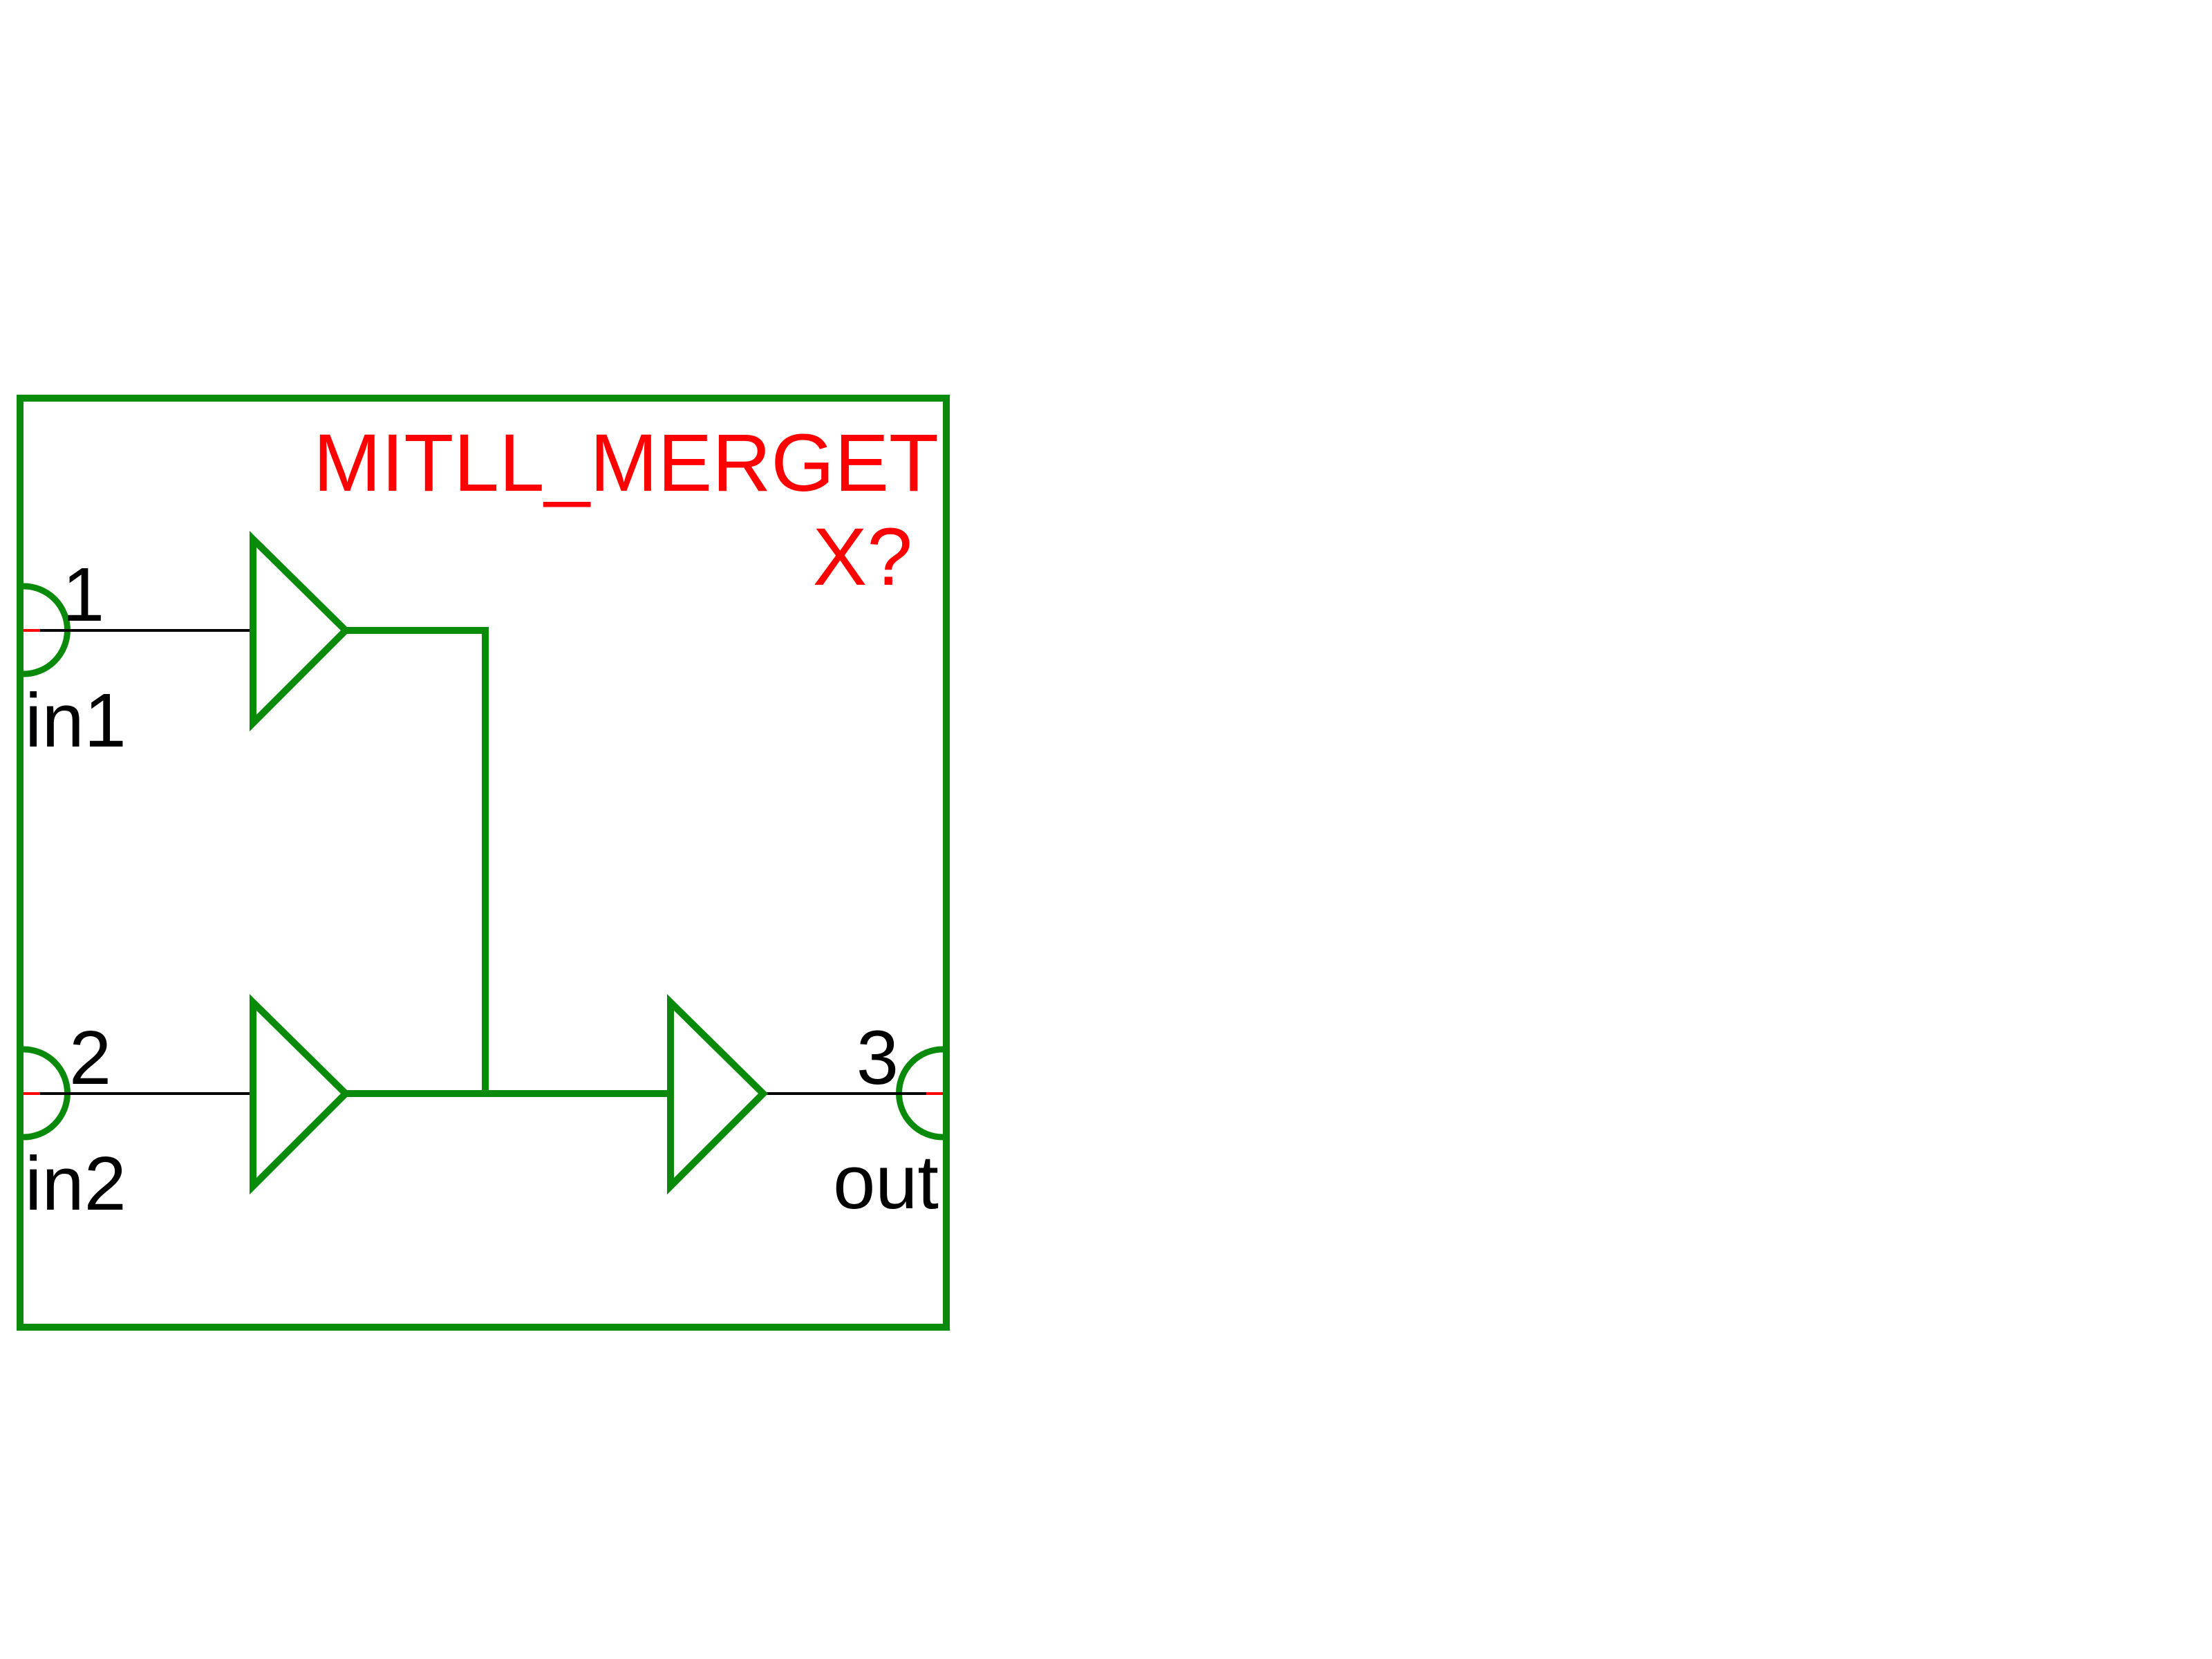 This screenshot has width=2212, height=1659. I want to click on buffer-out-triangle, so click(718, 1094).